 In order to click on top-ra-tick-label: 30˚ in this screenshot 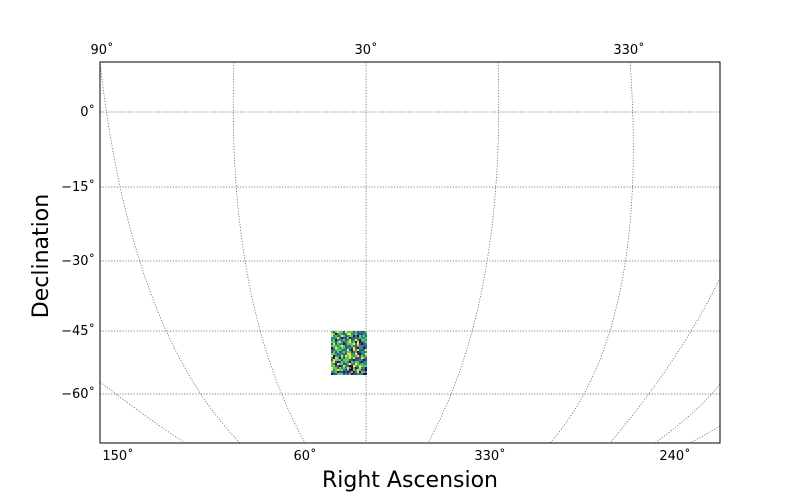, I will do `click(365, 50)`.